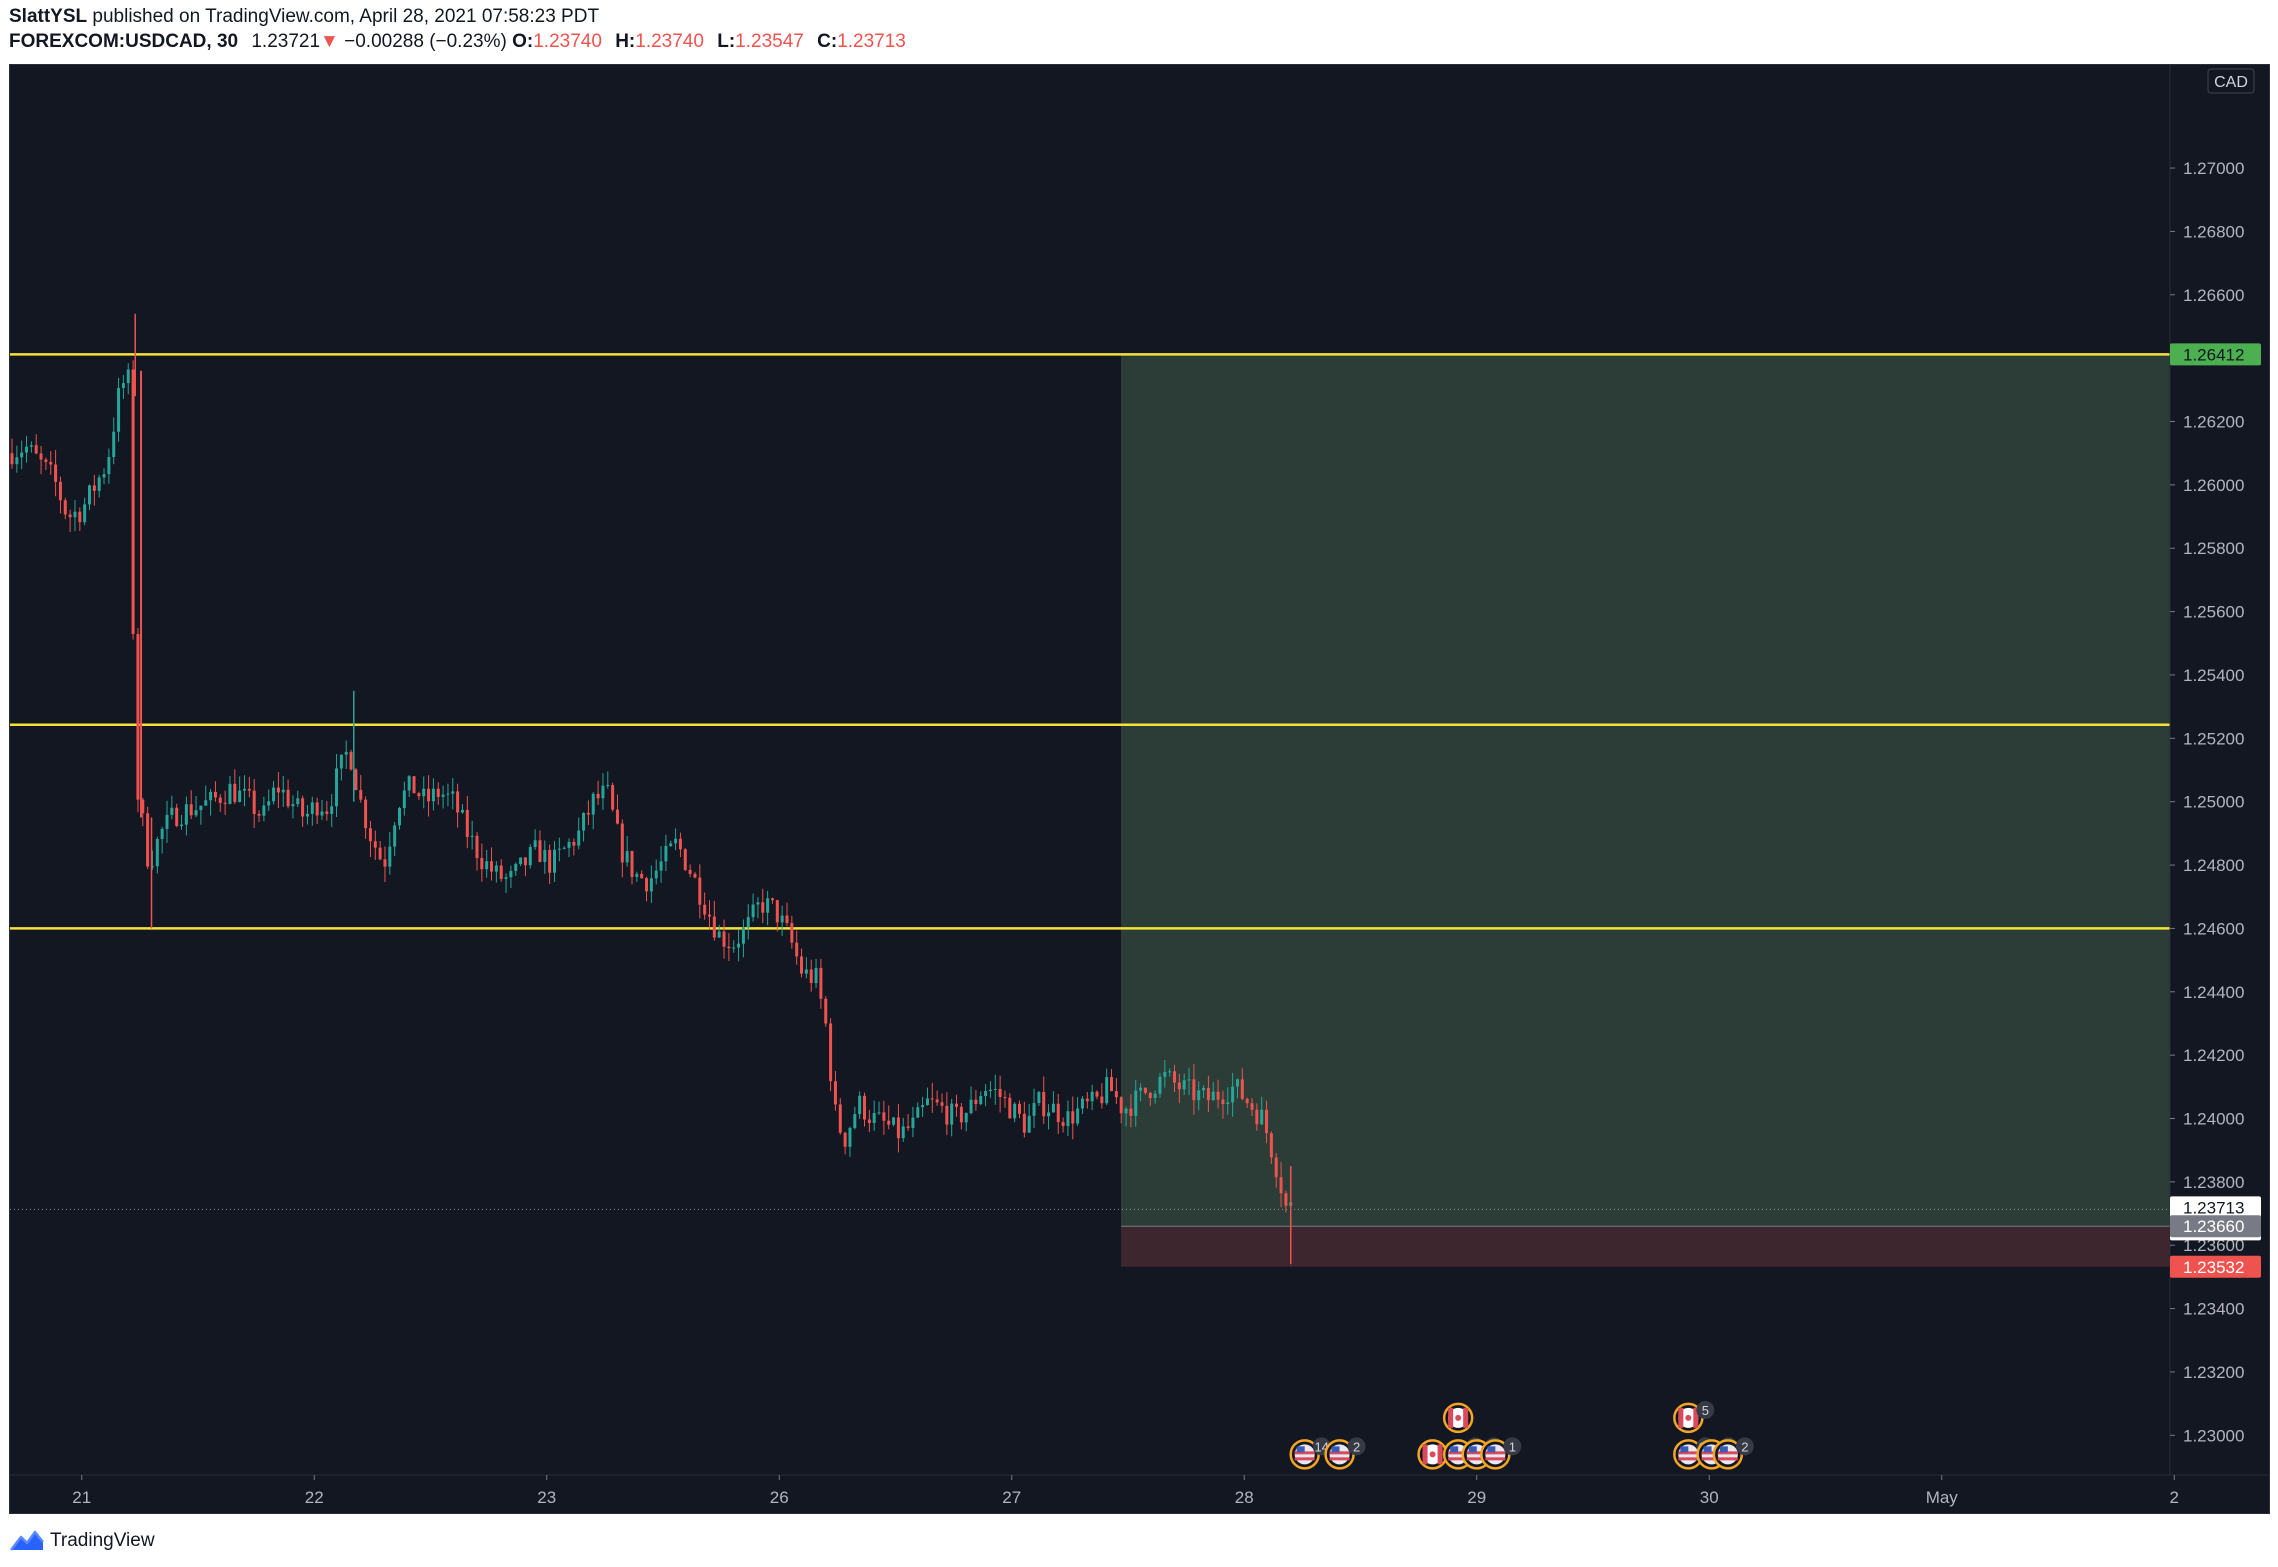  What do you see at coordinates (2213, 1435) in the screenshot?
I see `y-tick-label: 1.23000` at bounding box center [2213, 1435].